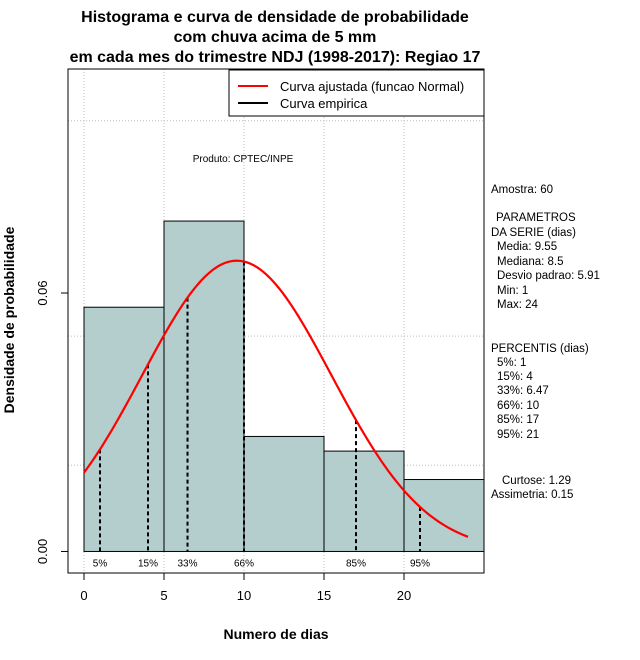  What do you see at coordinates (243, 159) in the screenshot?
I see `product-annotation: Produto: CPTEC/INPE` at bounding box center [243, 159].